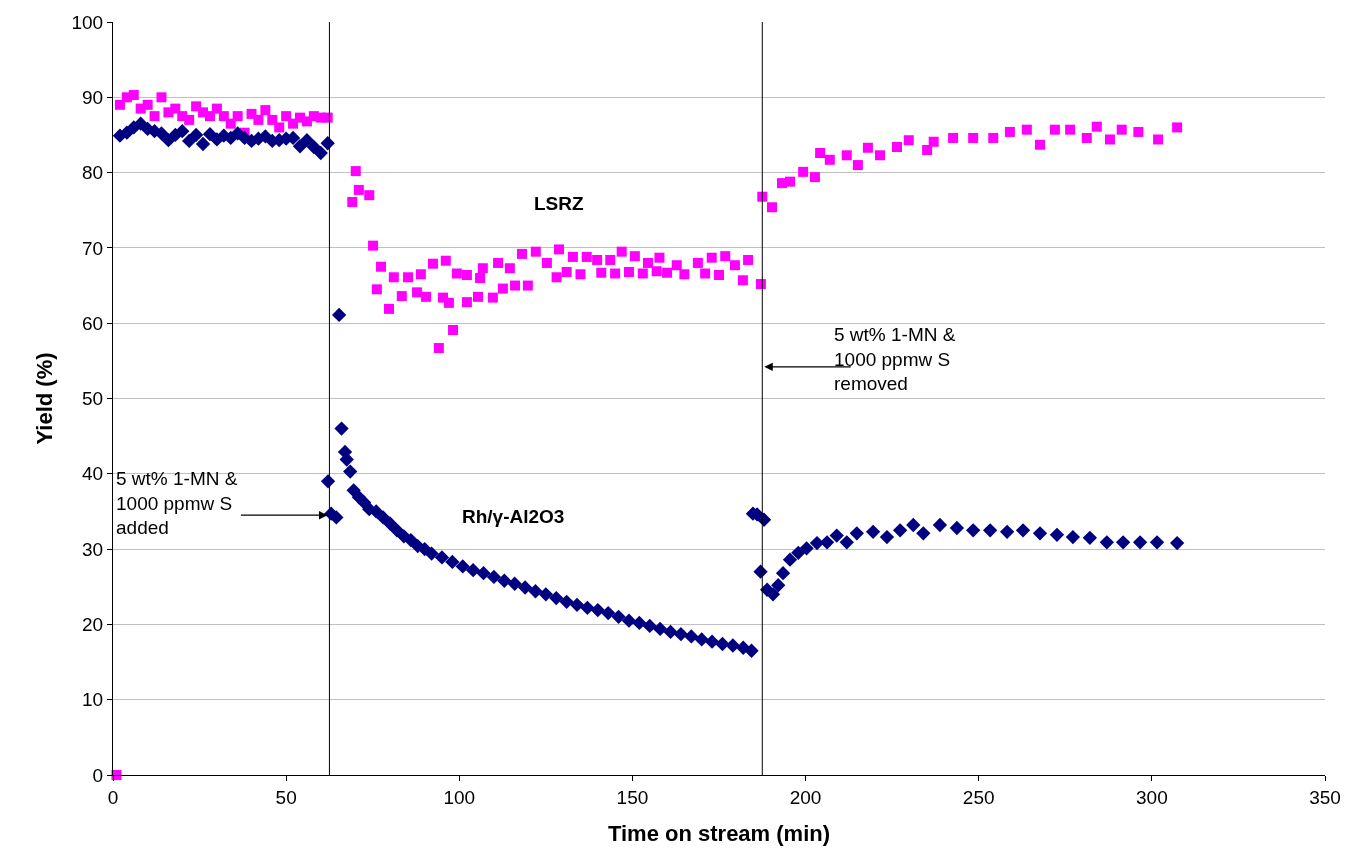  What do you see at coordinates (93, 549) in the screenshot?
I see `y-tick-label: 30` at bounding box center [93, 549].